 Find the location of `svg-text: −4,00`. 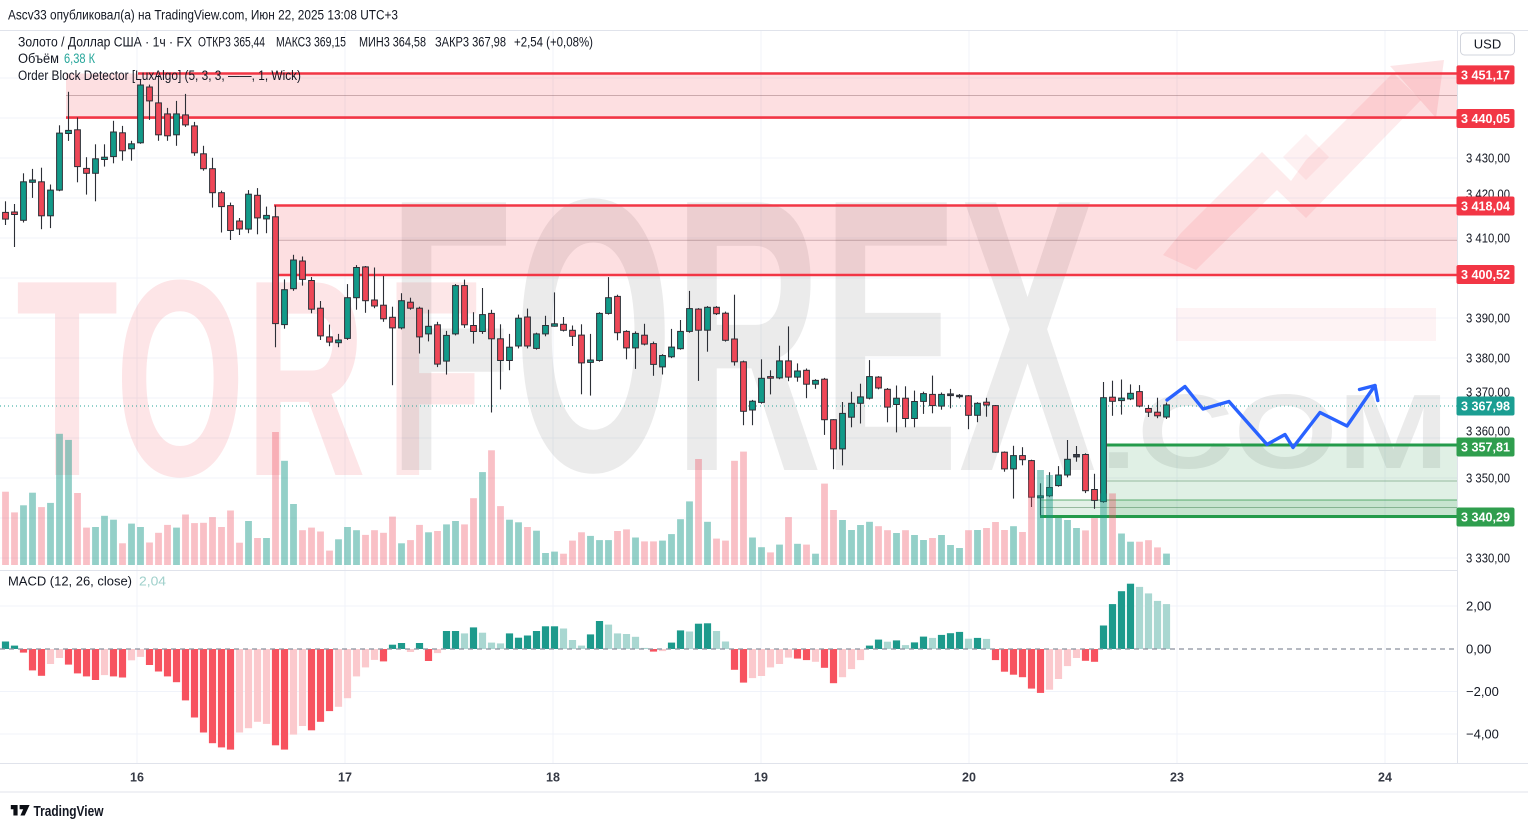

svg-text: −4,00 is located at coordinates (1482, 734).